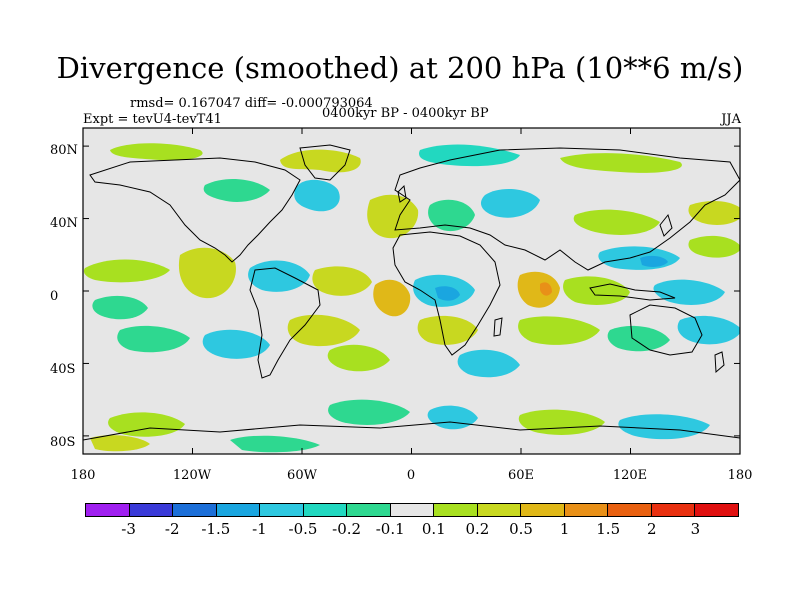  What do you see at coordinates (666, 225) in the screenshot?
I see `japan-outline` at bounding box center [666, 225].